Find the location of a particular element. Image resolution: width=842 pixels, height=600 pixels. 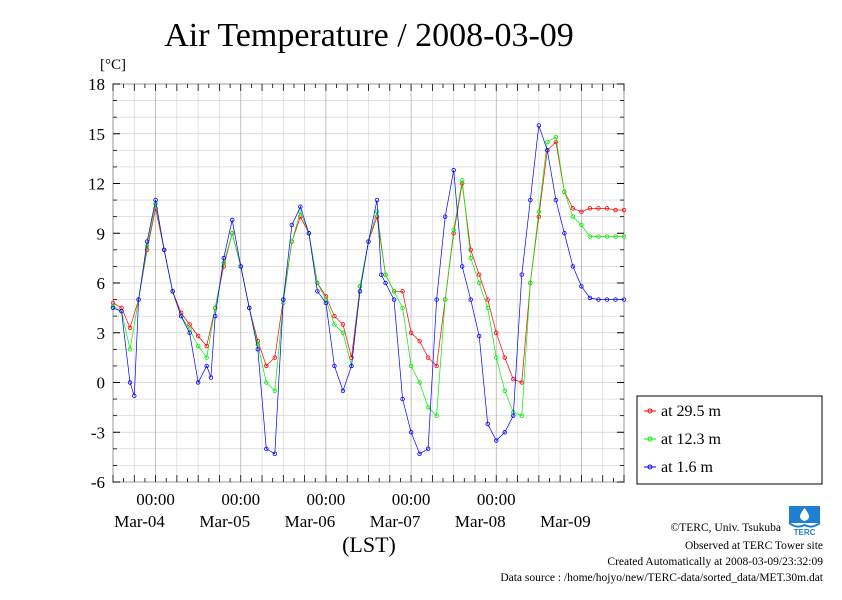

x-tick-date-label: Mar-08 is located at coordinates (480, 521).